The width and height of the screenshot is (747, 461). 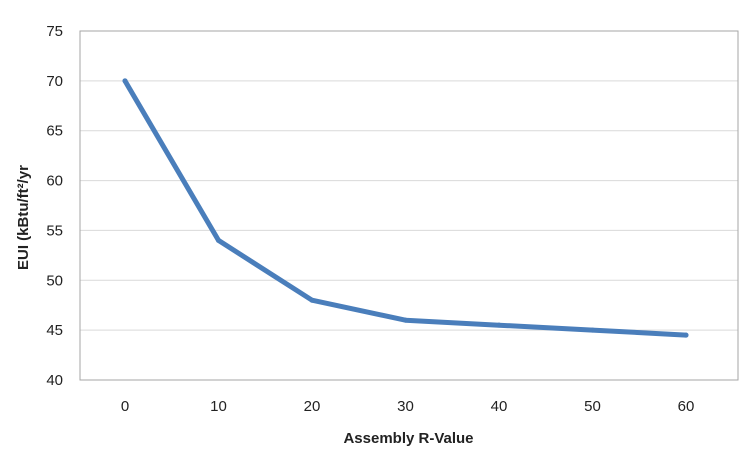 What do you see at coordinates (592, 406) in the screenshot?
I see `x-tick-label: 50` at bounding box center [592, 406].